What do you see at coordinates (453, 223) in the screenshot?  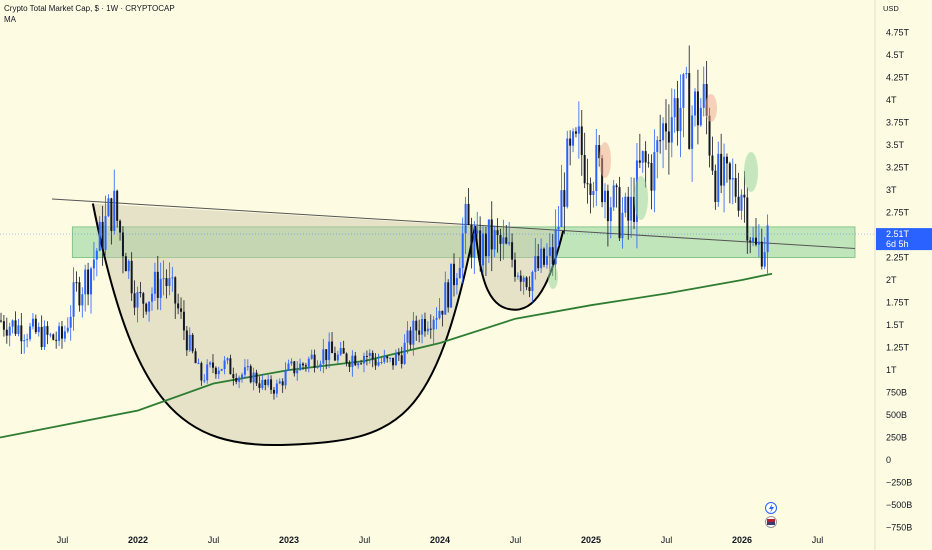 I see `trendline` at bounding box center [453, 223].